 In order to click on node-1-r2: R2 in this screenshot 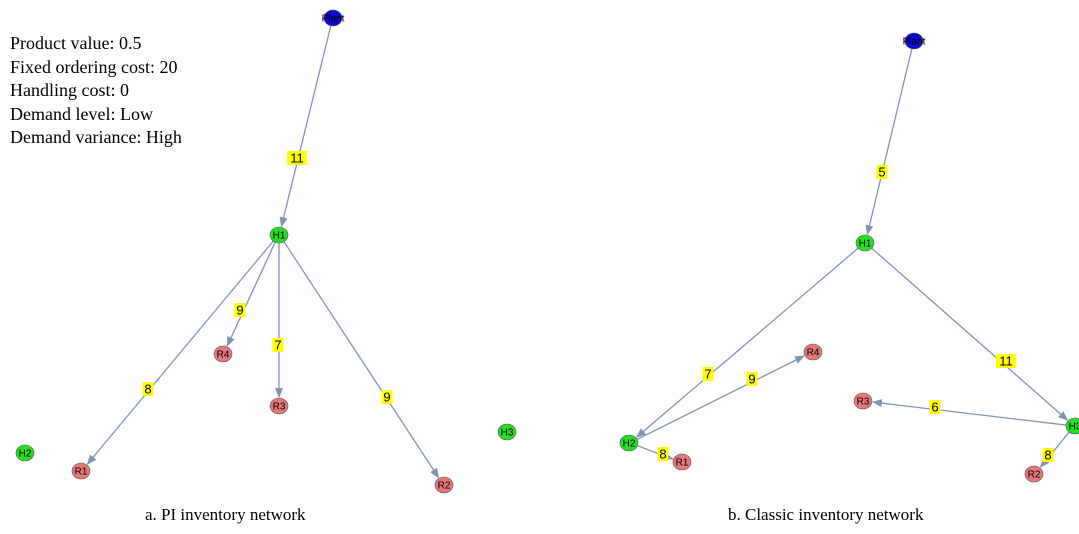, I will do `click(1034, 474)`.